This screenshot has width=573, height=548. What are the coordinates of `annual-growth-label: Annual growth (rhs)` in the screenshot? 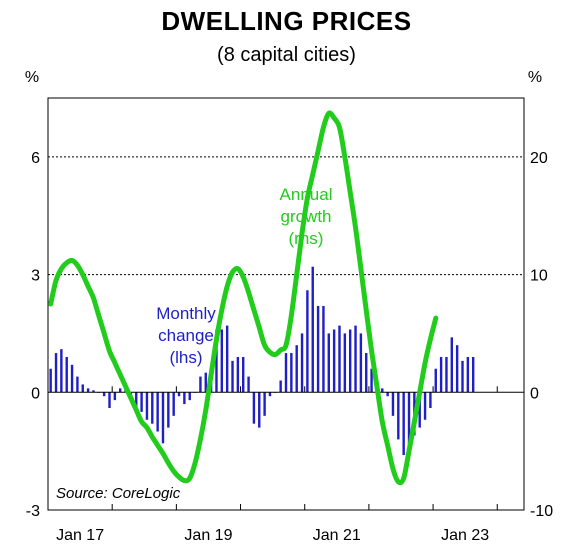 It's located at (306, 216).